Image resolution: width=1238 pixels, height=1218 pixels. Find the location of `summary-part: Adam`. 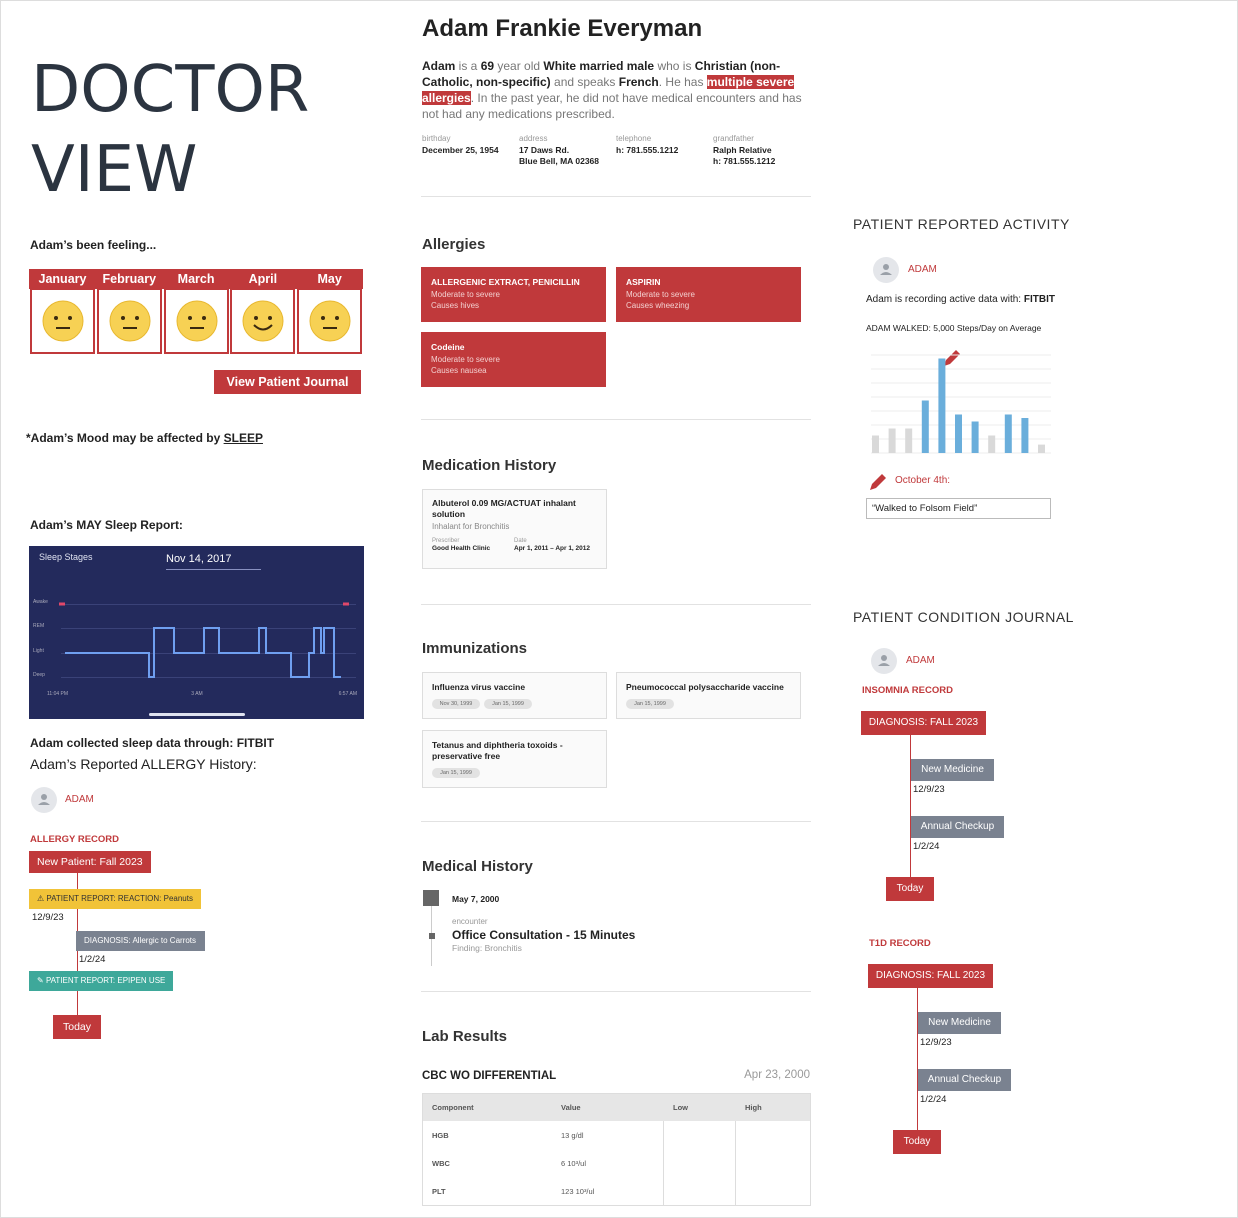

summary-part: Adam is located at coordinates (439, 66).